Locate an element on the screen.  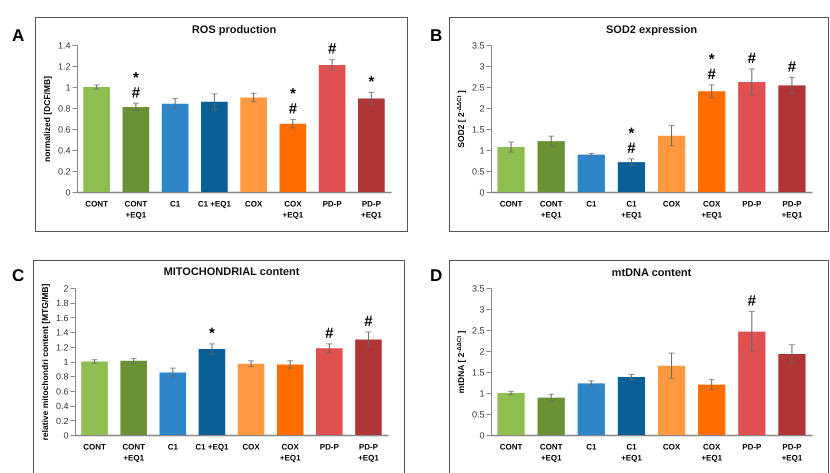
chart-title: MITOCHONDRIAL content is located at coordinates (232, 272).